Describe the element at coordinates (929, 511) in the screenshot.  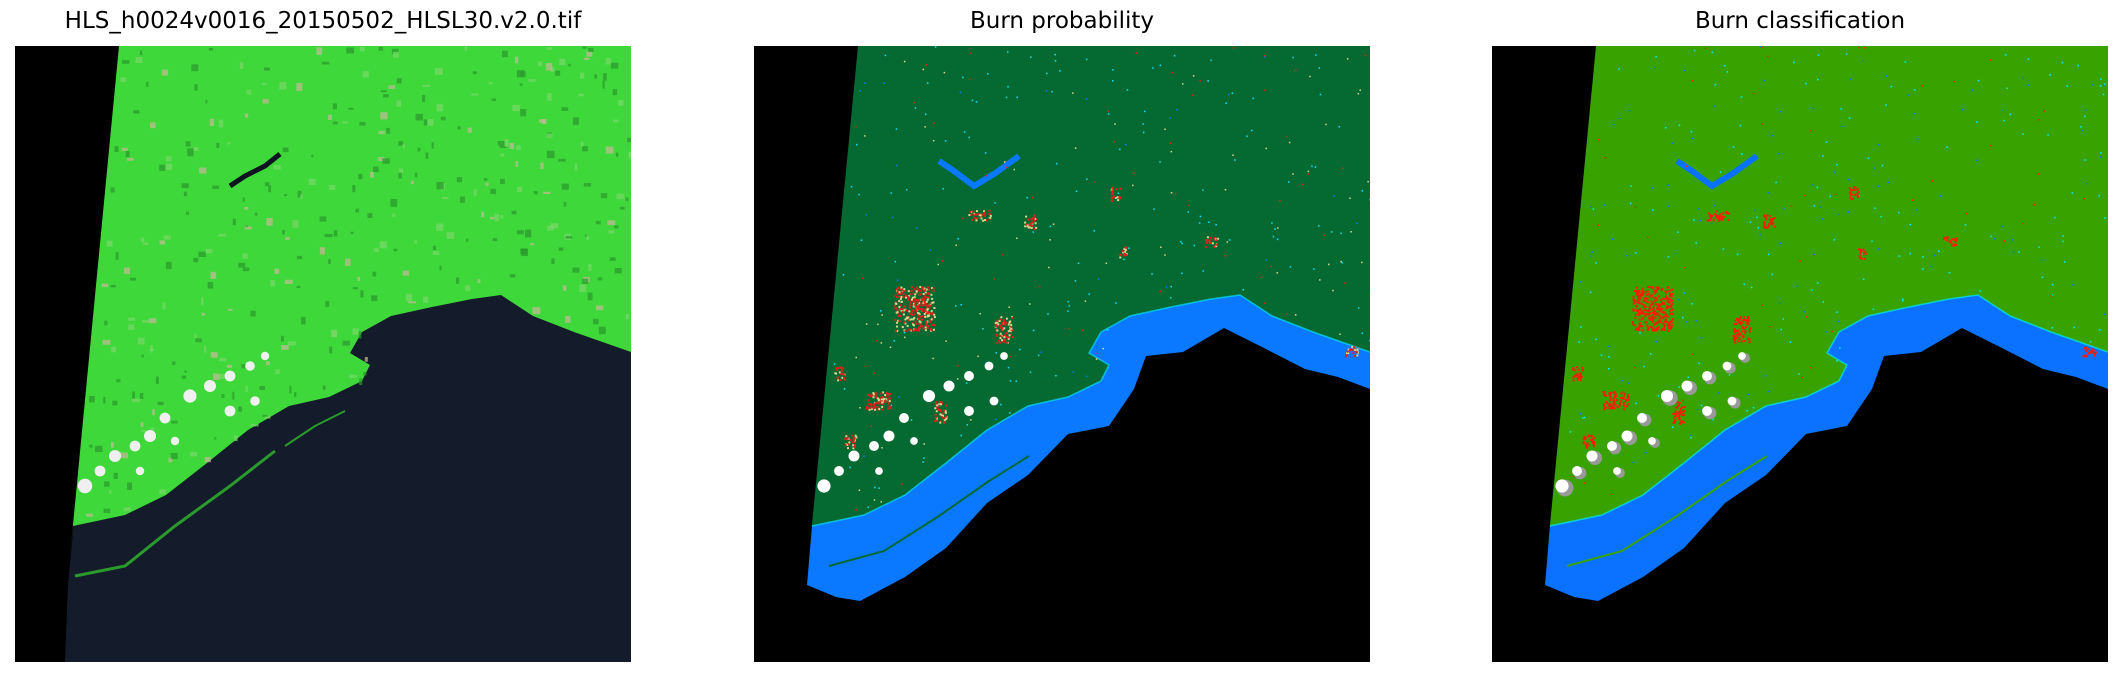
I see `barrier-island` at that location.